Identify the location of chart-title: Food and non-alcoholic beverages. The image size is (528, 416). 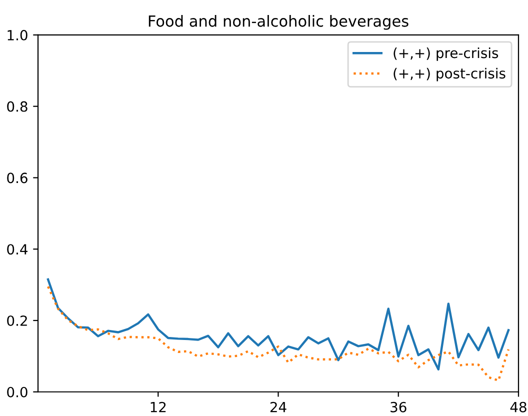
(278, 22).